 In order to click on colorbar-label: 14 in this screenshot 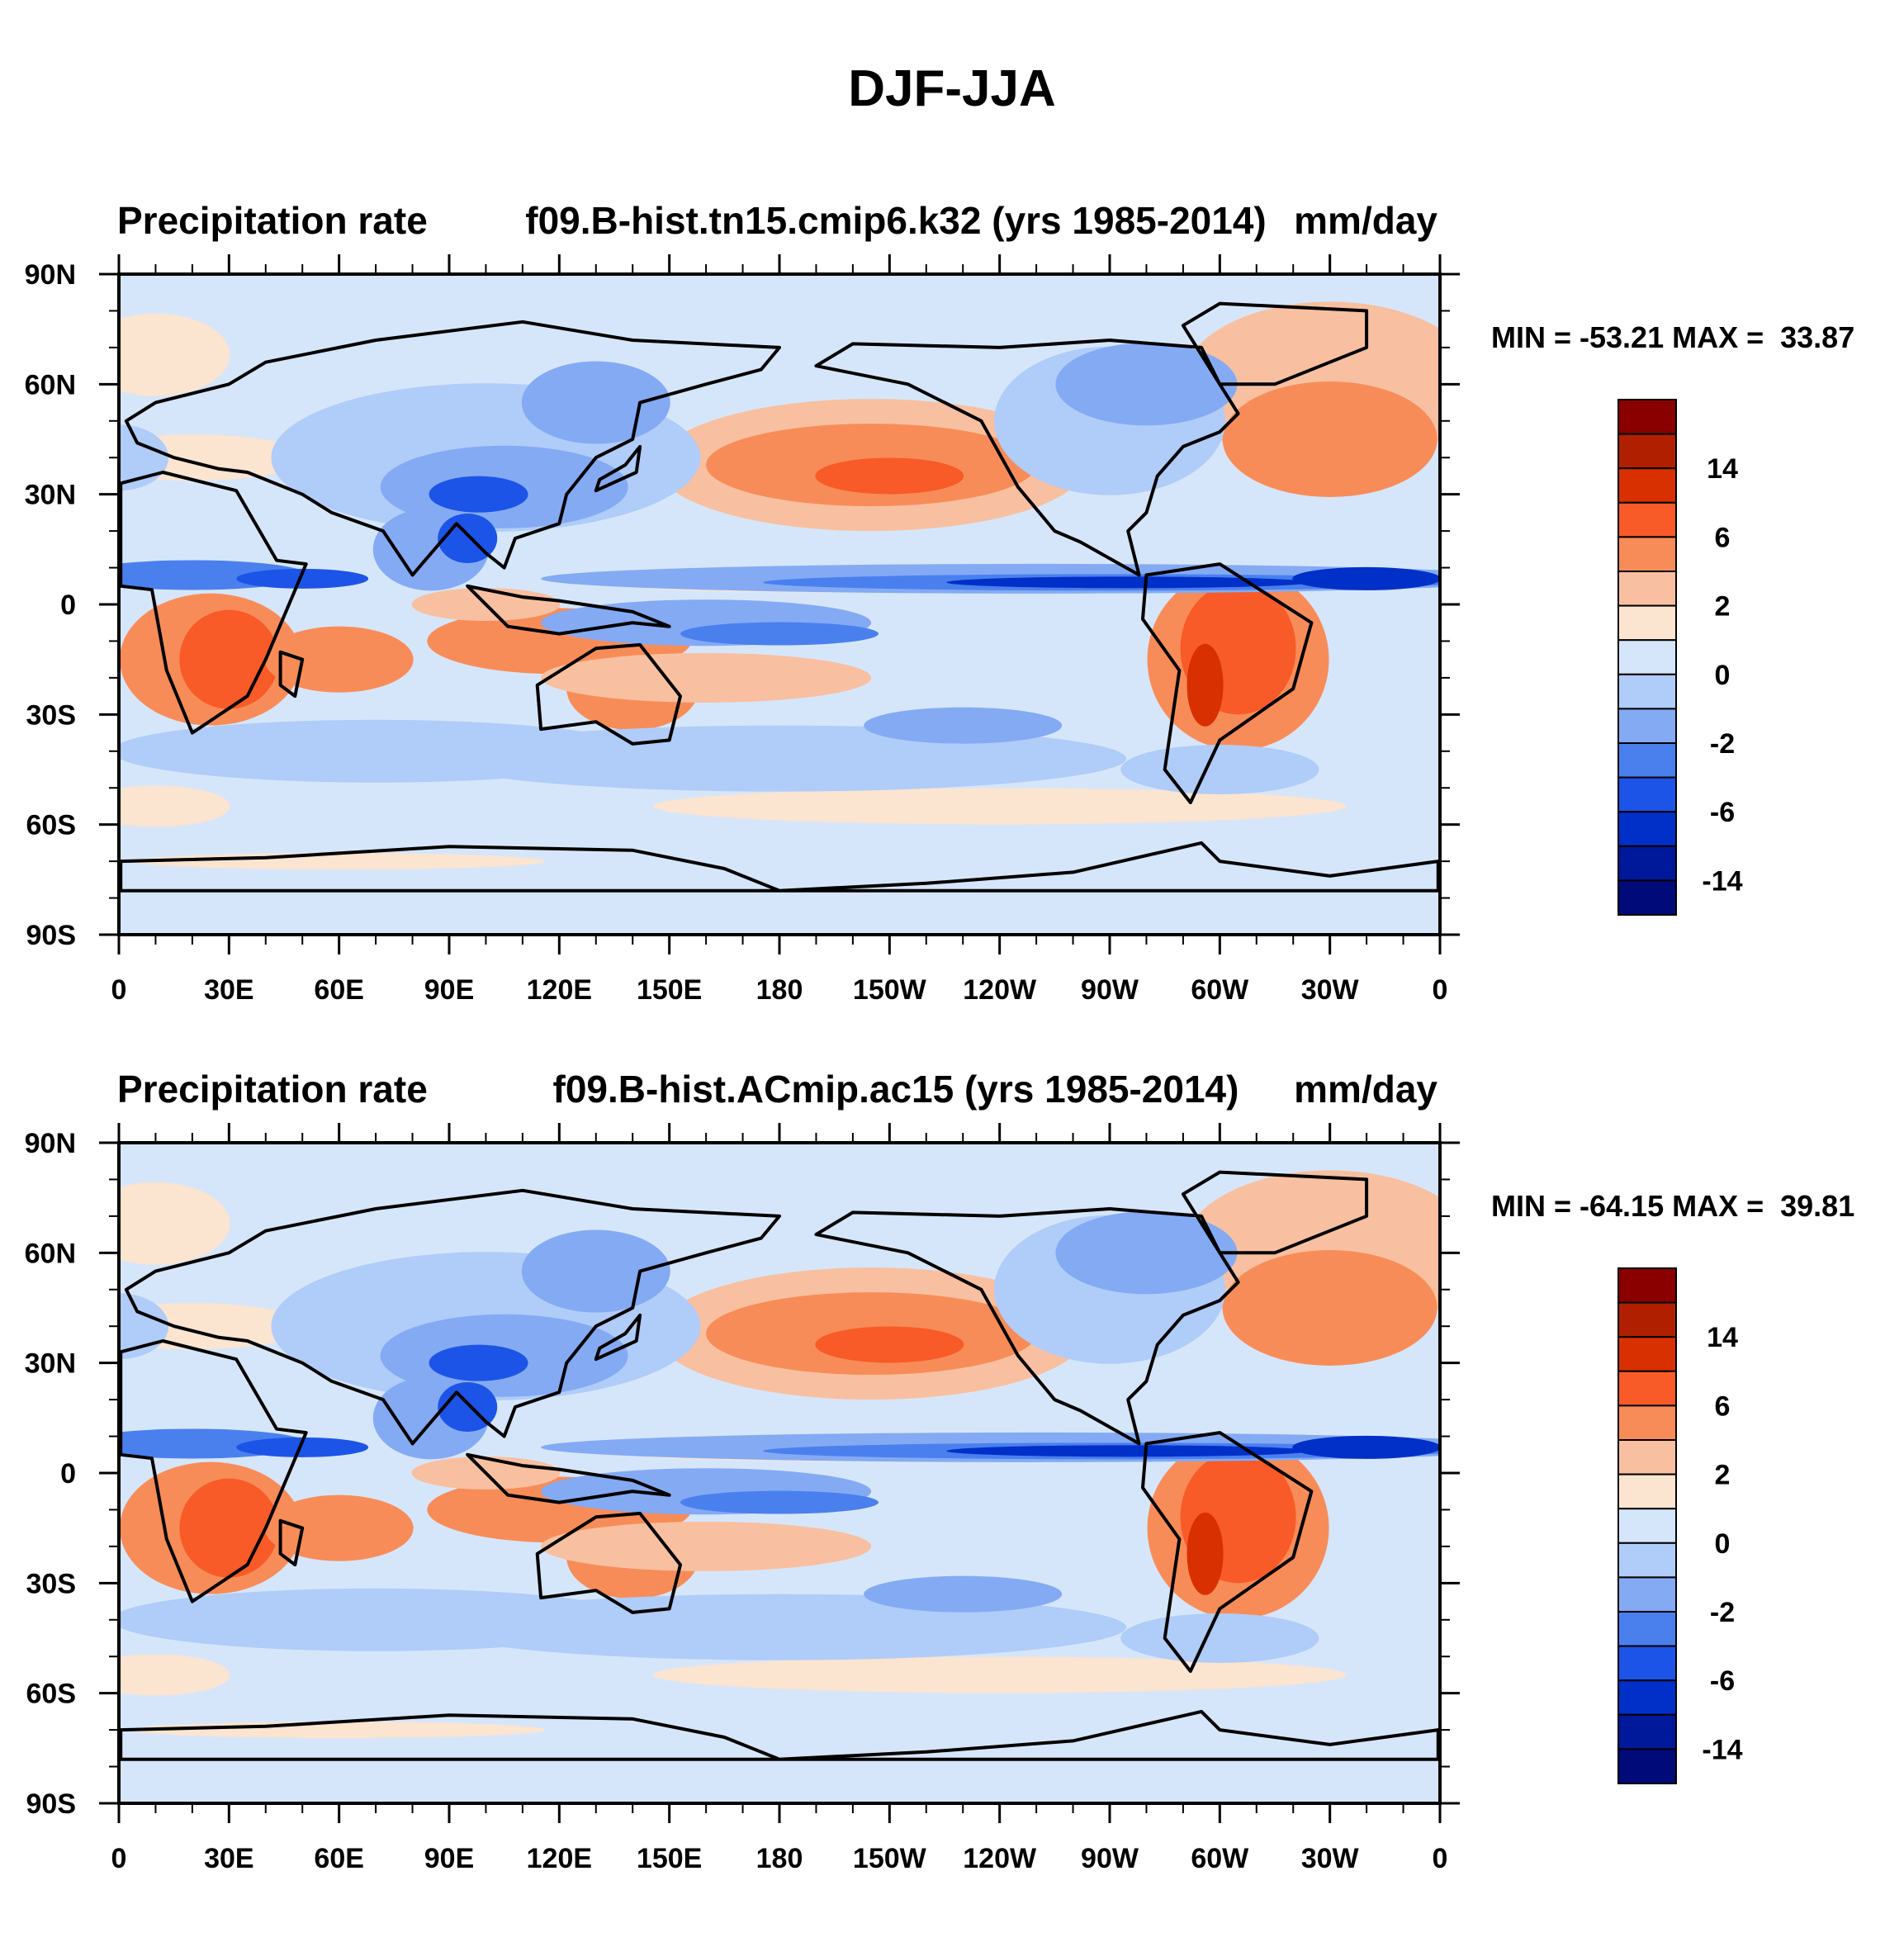, I will do `click(1722, 1337)`.